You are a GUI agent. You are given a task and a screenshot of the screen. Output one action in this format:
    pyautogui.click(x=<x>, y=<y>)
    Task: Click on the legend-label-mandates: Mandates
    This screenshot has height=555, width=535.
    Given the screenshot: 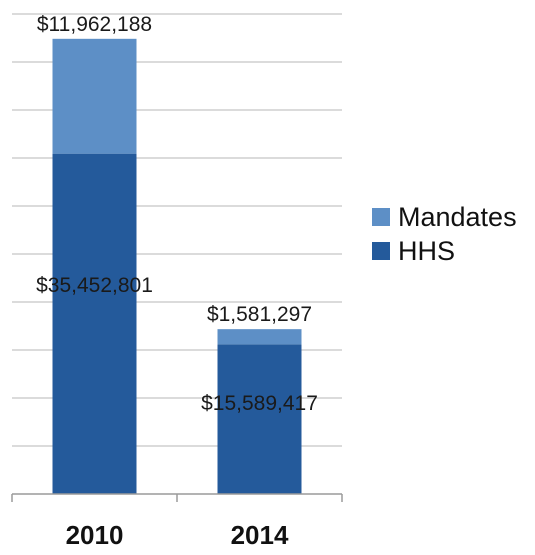 What is the action you would take?
    pyautogui.click(x=457, y=216)
    